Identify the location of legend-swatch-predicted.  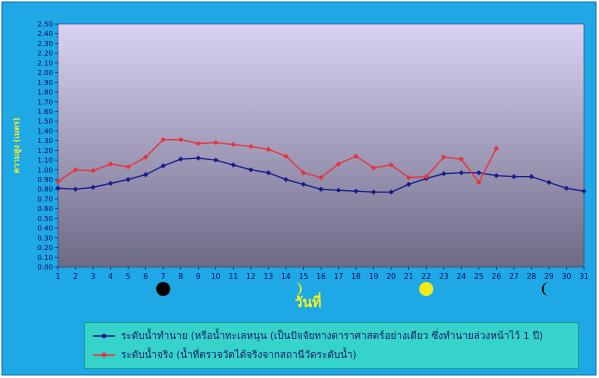
(104, 336).